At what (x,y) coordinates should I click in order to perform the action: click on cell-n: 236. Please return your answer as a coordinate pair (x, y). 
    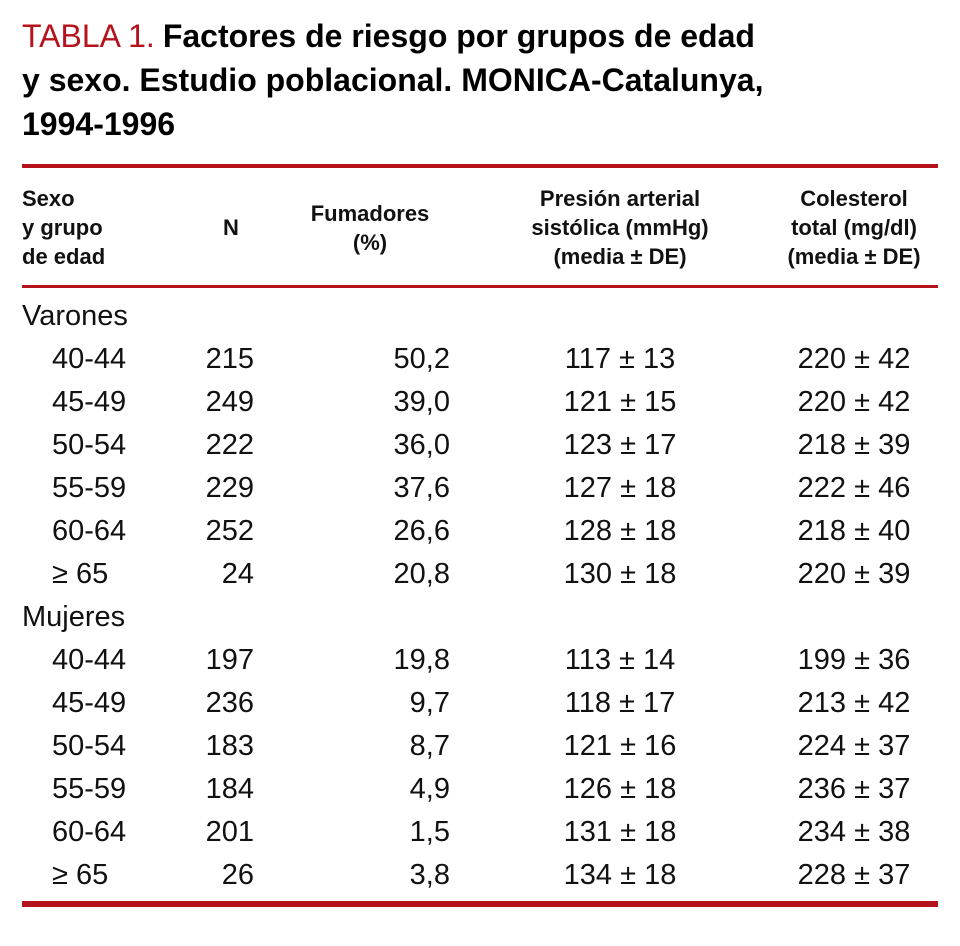
    Looking at the image, I should click on (229, 703).